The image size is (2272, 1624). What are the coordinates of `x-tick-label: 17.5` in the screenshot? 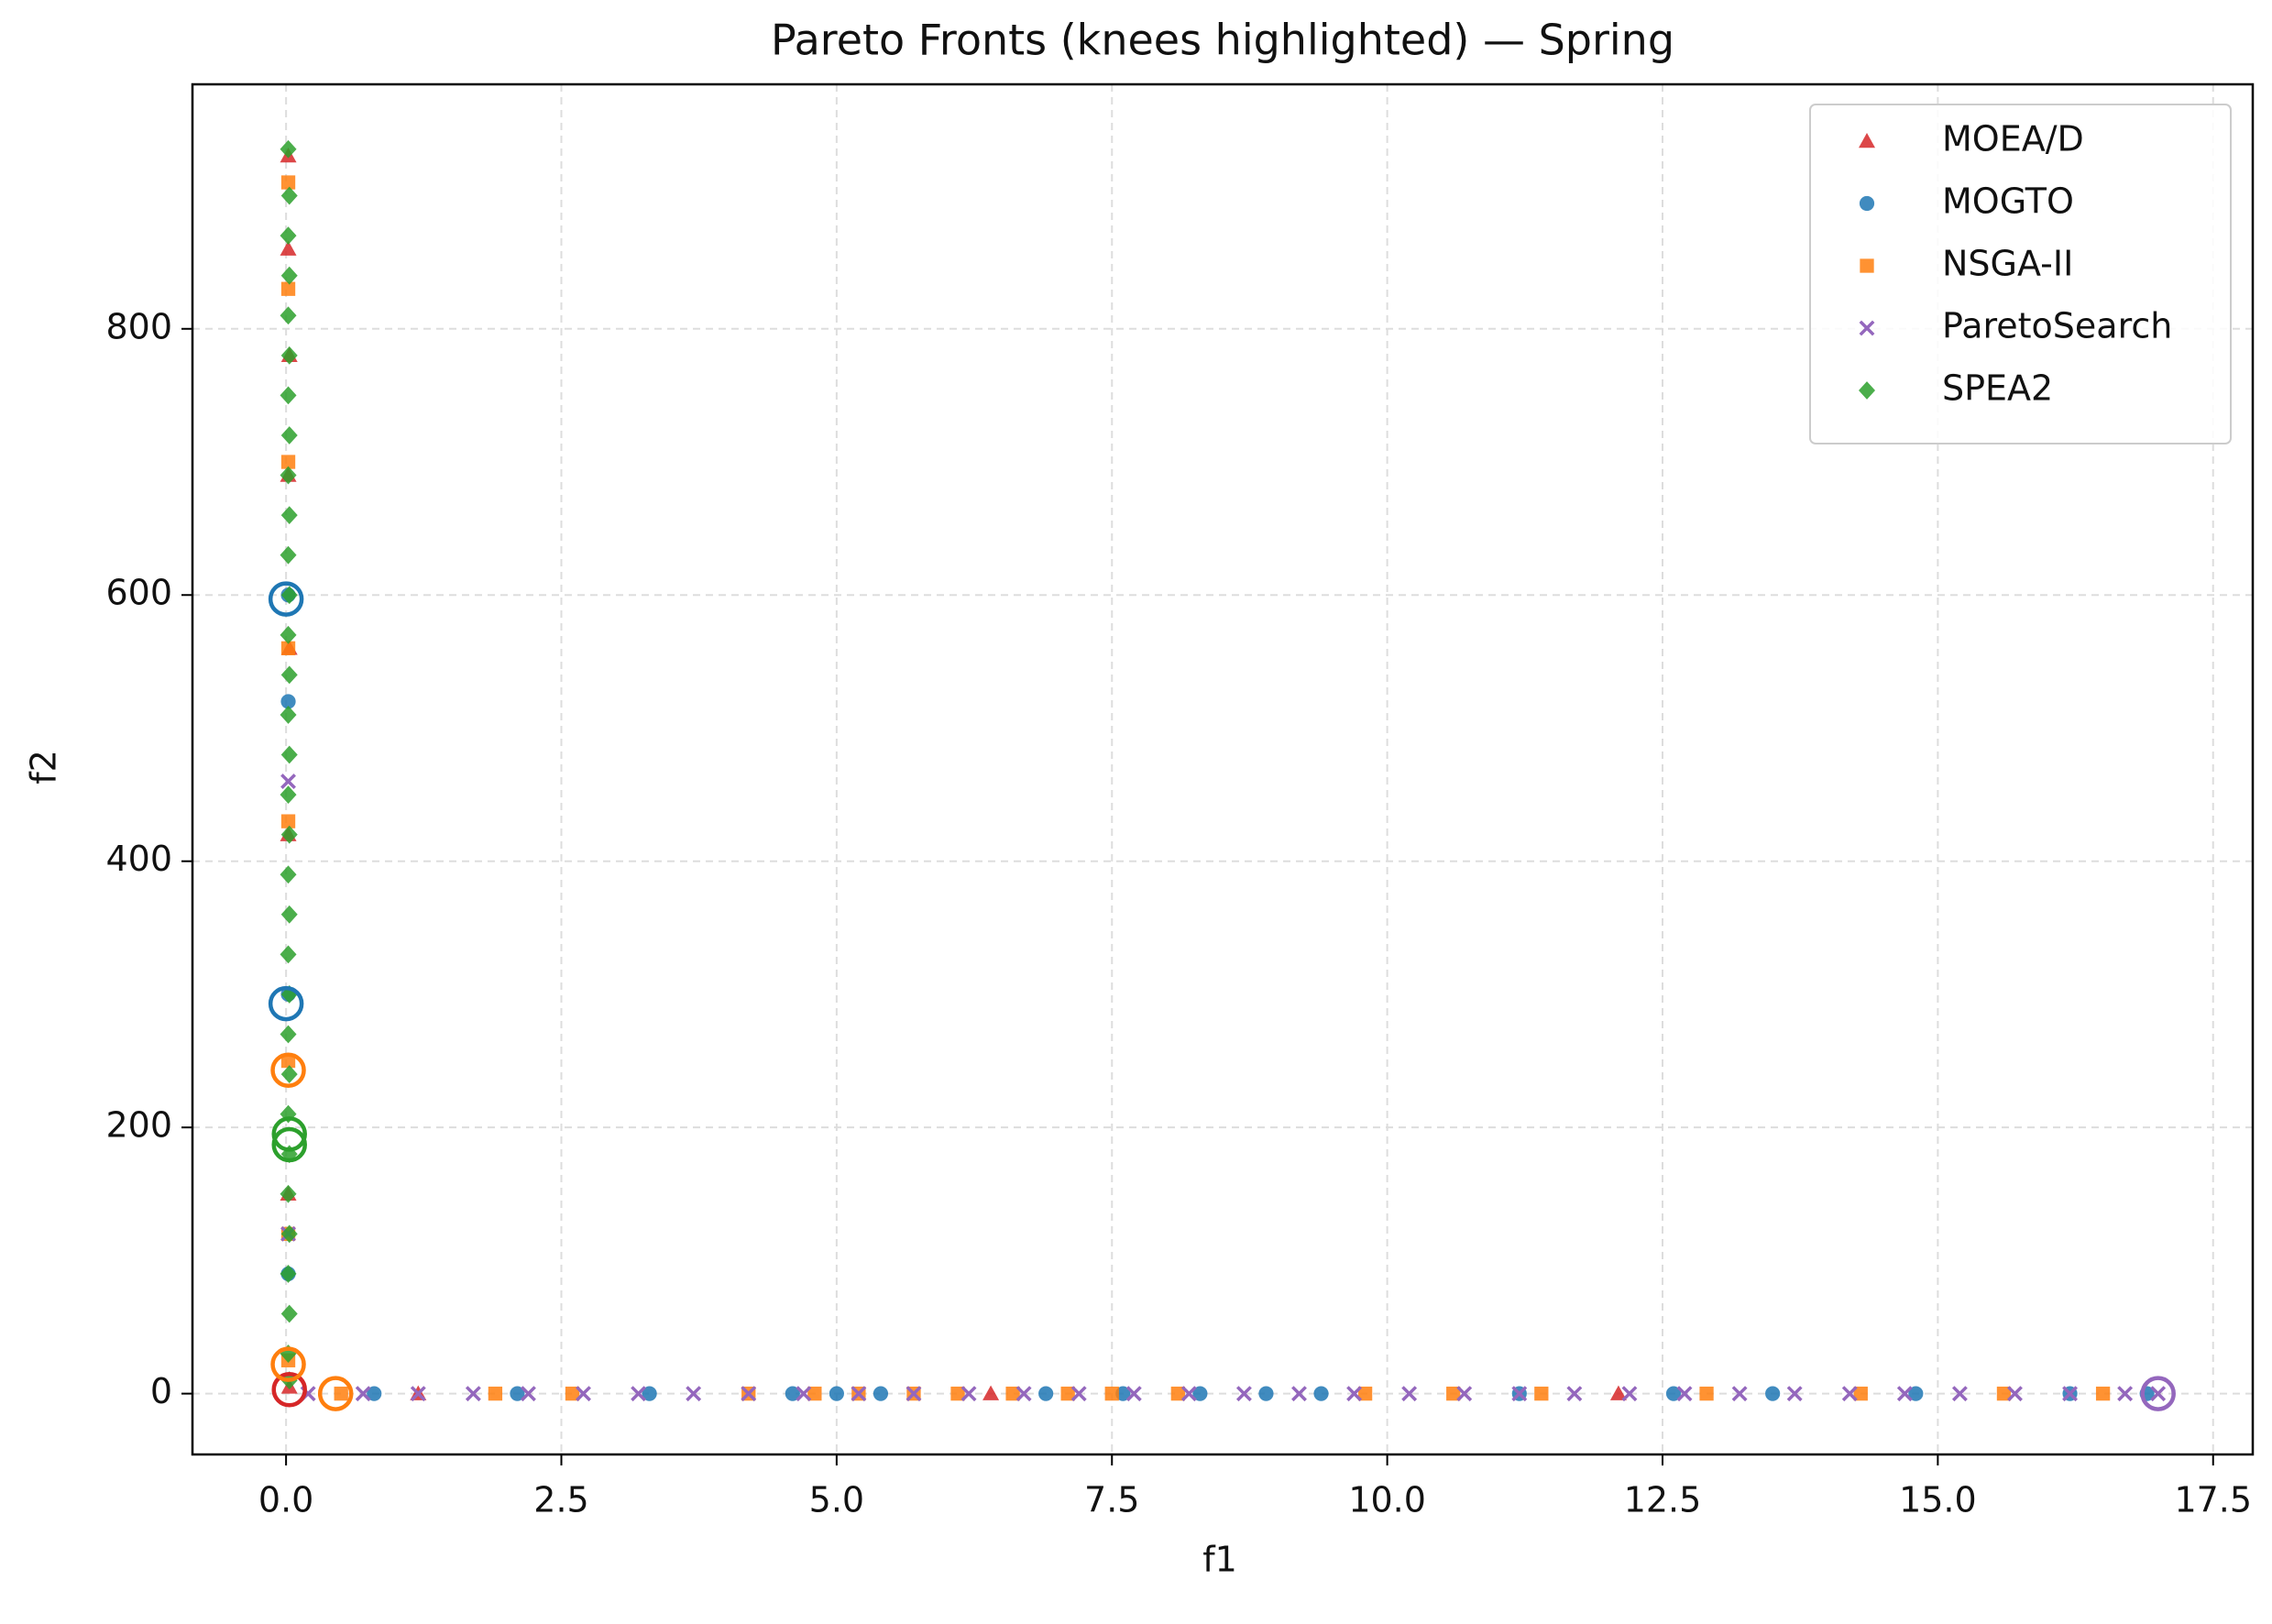 It's located at (2213, 1500).